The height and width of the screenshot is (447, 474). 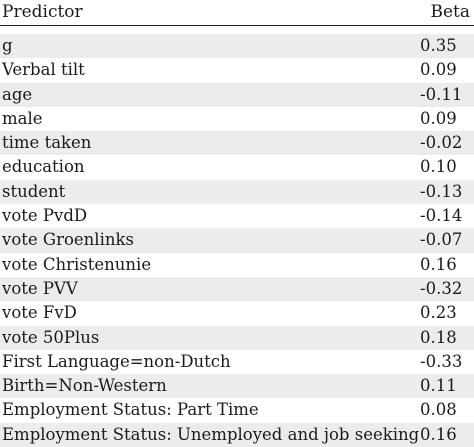 What do you see at coordinates (450, 12) in the screenshot?
I see `header-beta: Beta` at bounding box center [450, 12].